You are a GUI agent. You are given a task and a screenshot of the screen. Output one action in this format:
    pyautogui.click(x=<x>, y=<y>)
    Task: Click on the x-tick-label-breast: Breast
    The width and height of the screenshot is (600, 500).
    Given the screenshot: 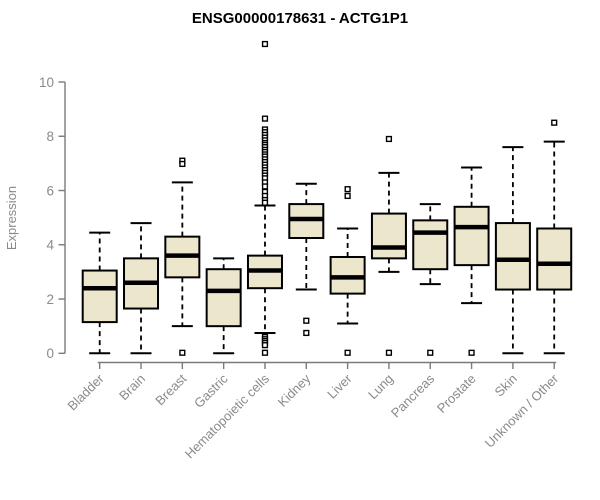 What is the action you would take?
    pyautogui.click(x=170, y=389)
    